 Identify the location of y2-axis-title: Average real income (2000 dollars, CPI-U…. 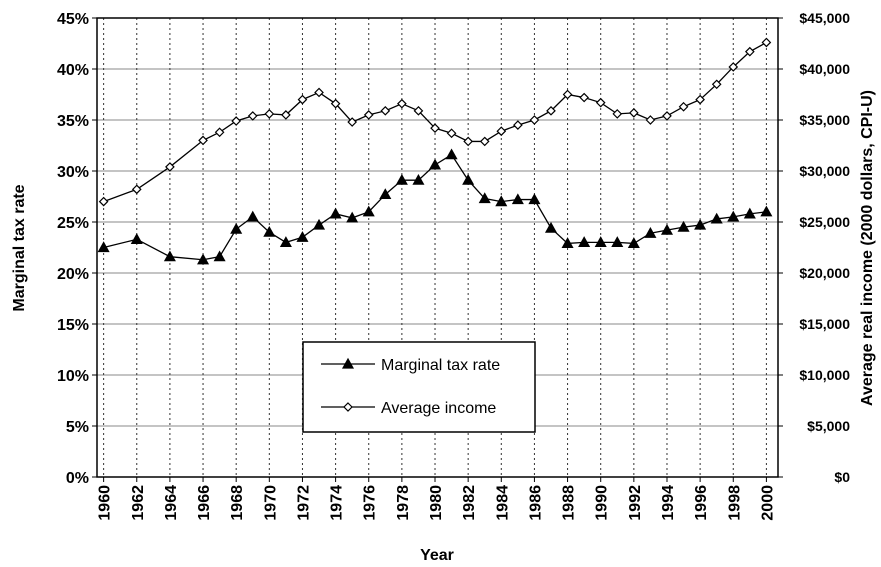
(867, 248).